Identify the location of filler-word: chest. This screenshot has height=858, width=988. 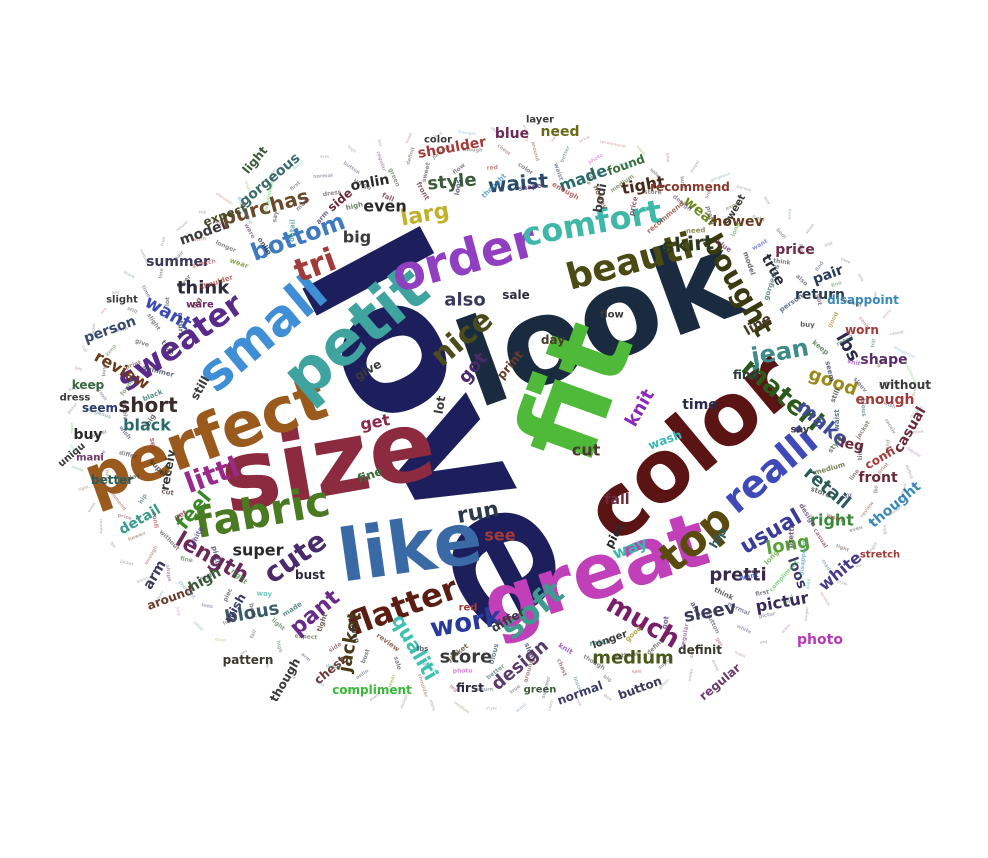
(504, 150).